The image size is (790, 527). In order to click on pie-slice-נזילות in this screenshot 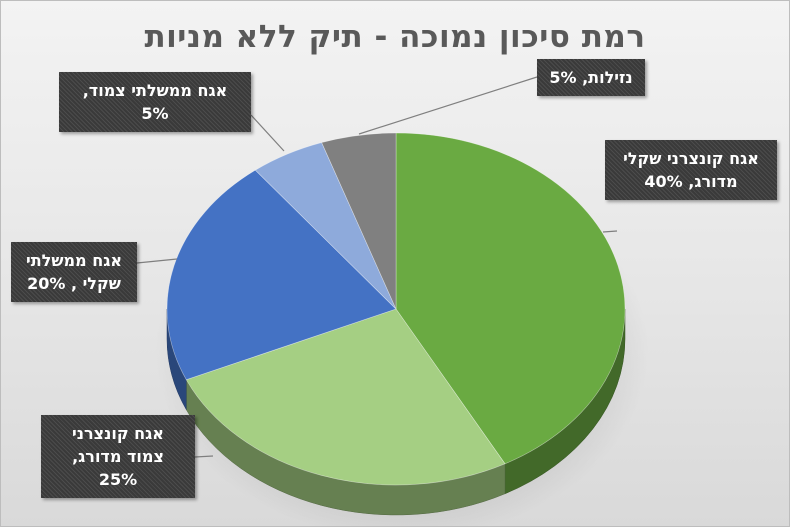, I will do `click(359, 221)`.